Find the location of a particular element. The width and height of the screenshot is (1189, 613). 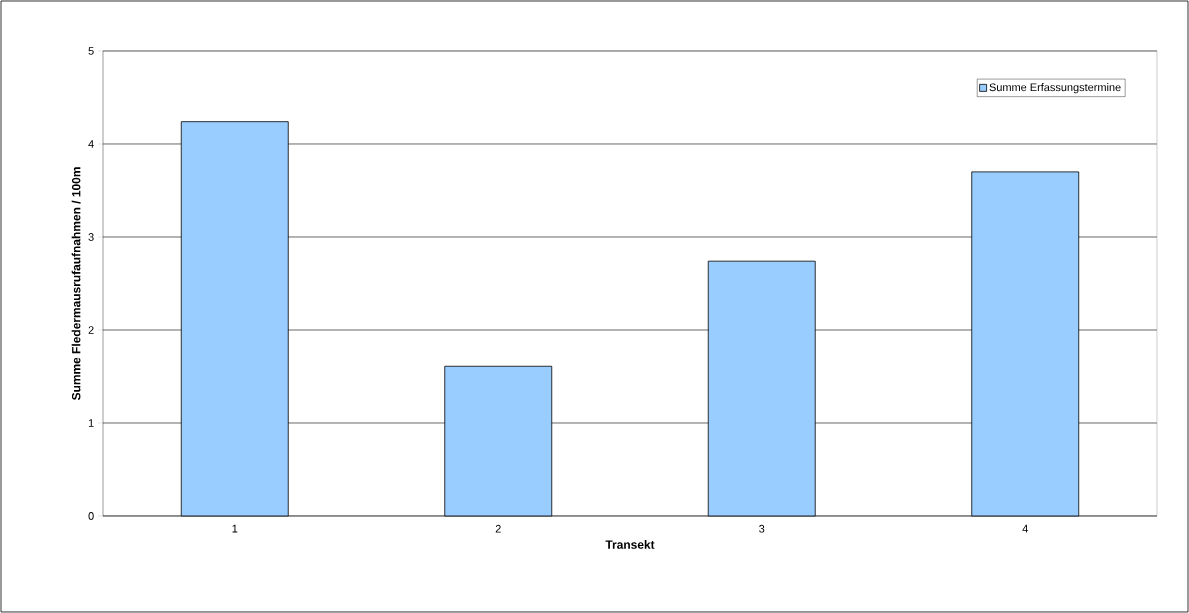

y-tick-label: 3 is located at coordinates (91, 237).